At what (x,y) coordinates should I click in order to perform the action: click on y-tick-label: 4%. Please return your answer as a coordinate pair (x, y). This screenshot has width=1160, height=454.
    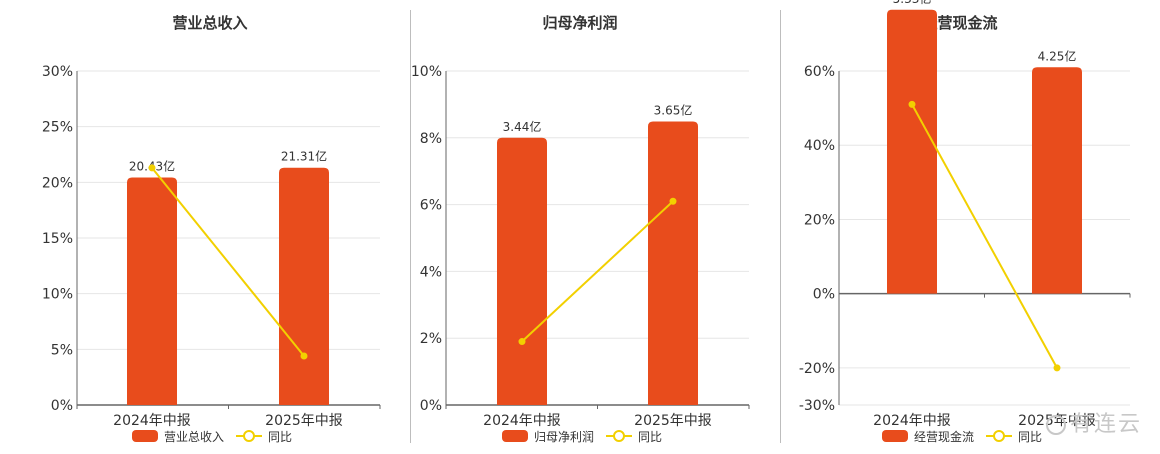
    Looking at the image, I should click on (431, 272).